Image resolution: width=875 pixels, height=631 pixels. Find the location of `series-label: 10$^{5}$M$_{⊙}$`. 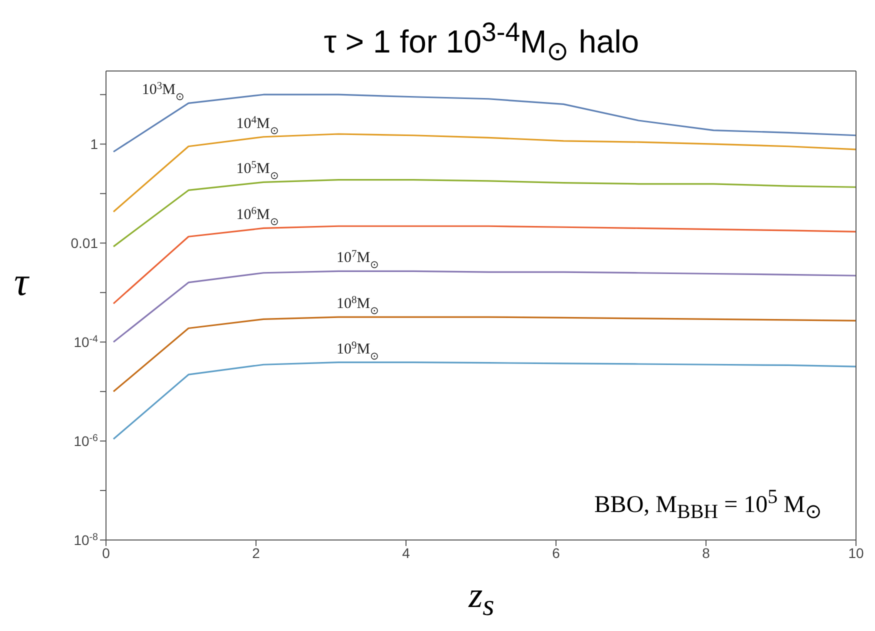

series-label: 10$^{5}$M$_{⊙}$ is located at coordinates (257, 171).